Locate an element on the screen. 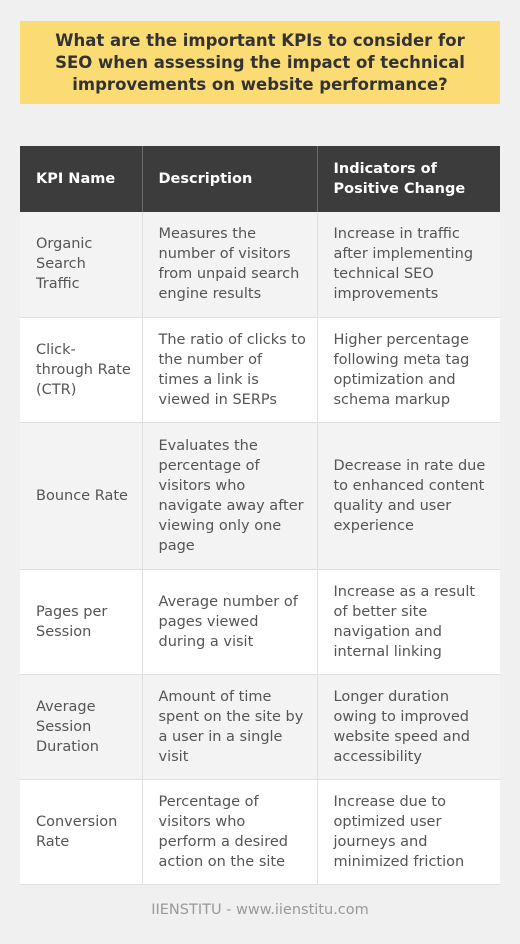 The image size is (520, 944). kpi-name-cell: Bounce Rate is located at coordinates (81, 496).